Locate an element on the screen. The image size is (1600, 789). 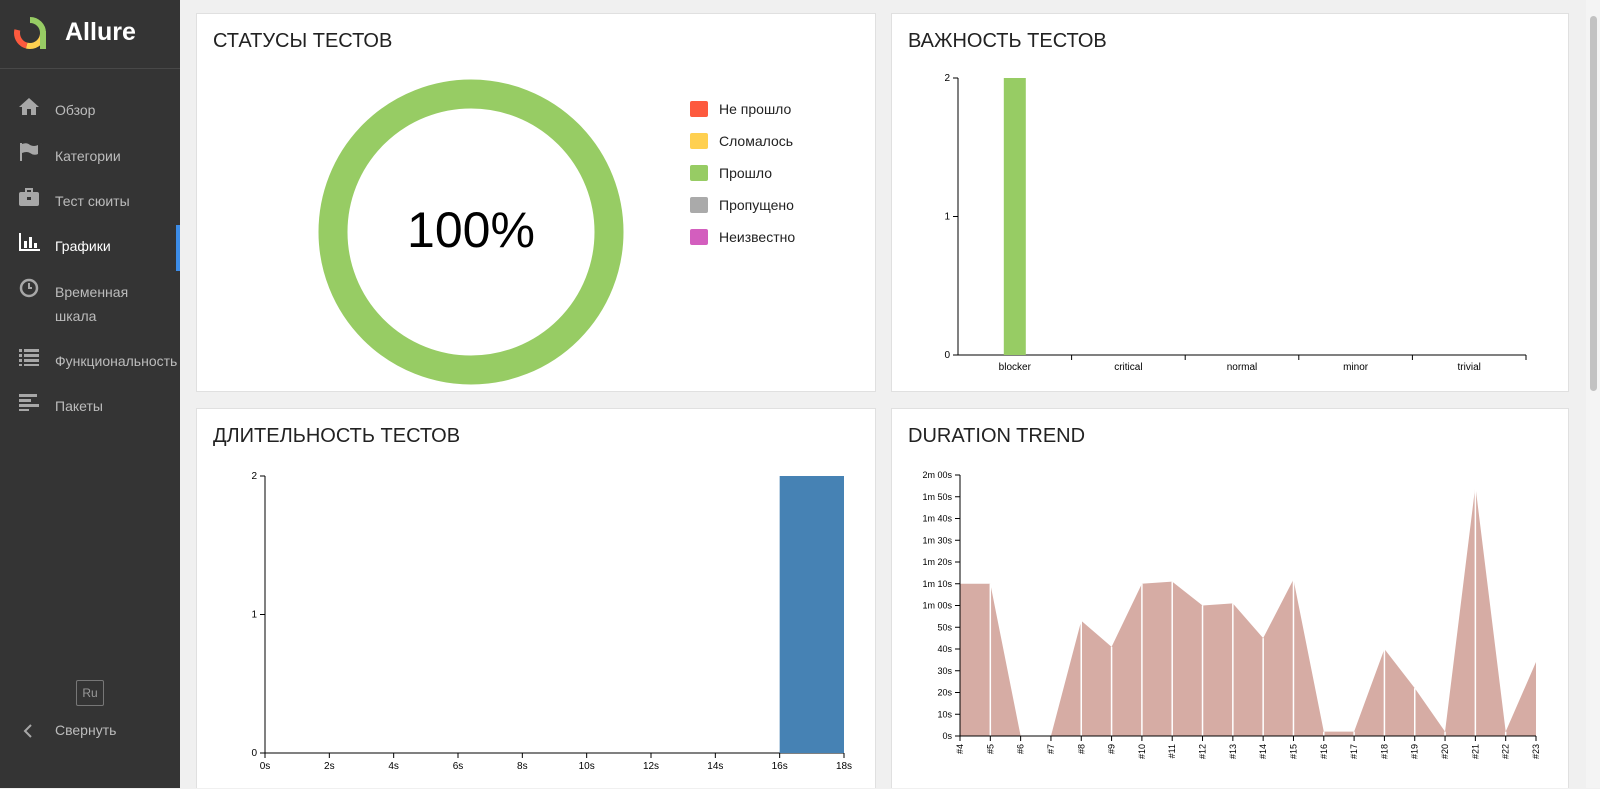
x-tick-label: 0s is located at coordinates (265, 766).